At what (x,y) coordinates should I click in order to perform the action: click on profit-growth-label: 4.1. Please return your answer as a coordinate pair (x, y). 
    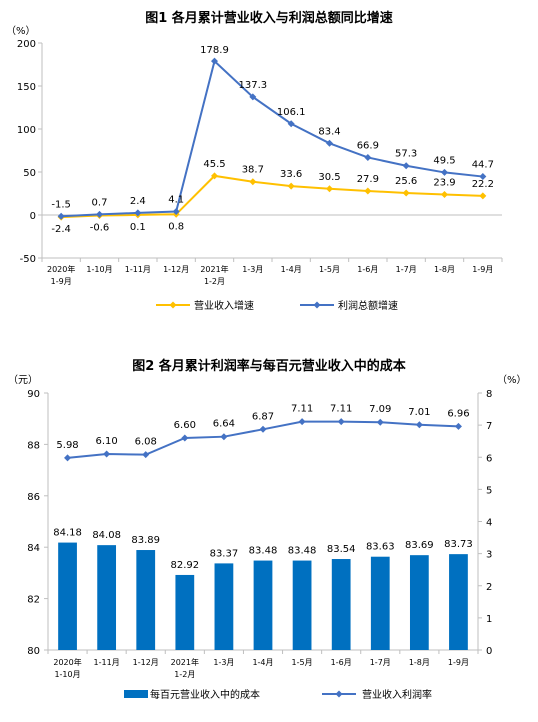
    Looking at the image, I should click on (176, 199).